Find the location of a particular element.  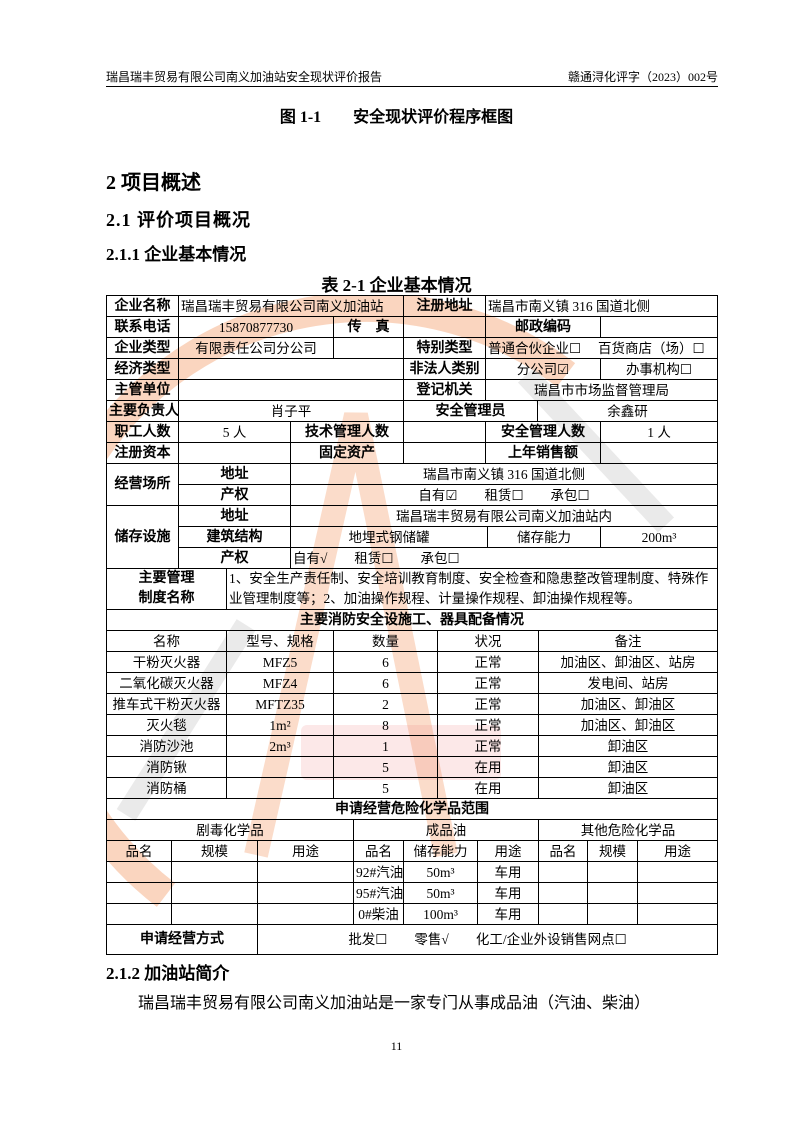

table-cell: 消防锹 is located at coordinates (166, 767).